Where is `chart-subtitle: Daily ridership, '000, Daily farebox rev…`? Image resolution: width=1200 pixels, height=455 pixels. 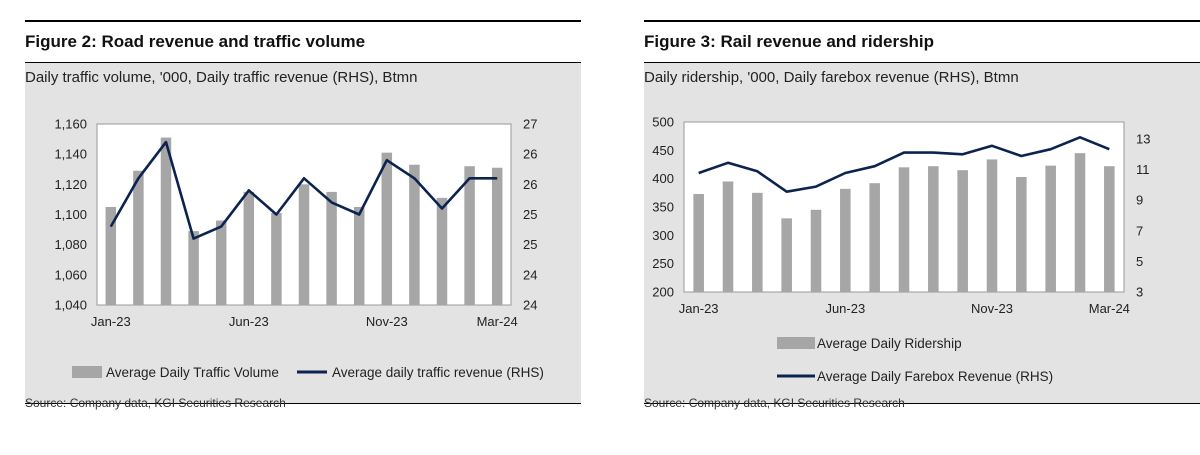 chart-subtitle: Daily ridership, '000, Daily farebox rev… is located at coordinates (831, 77).